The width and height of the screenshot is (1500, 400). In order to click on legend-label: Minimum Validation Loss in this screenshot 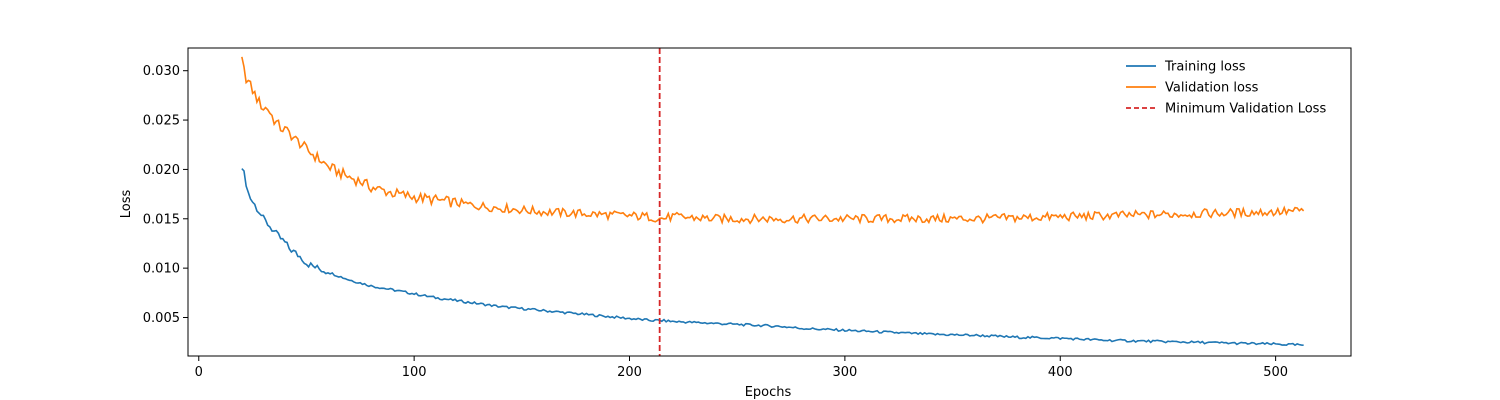, I will do `click(1245, 109)`.